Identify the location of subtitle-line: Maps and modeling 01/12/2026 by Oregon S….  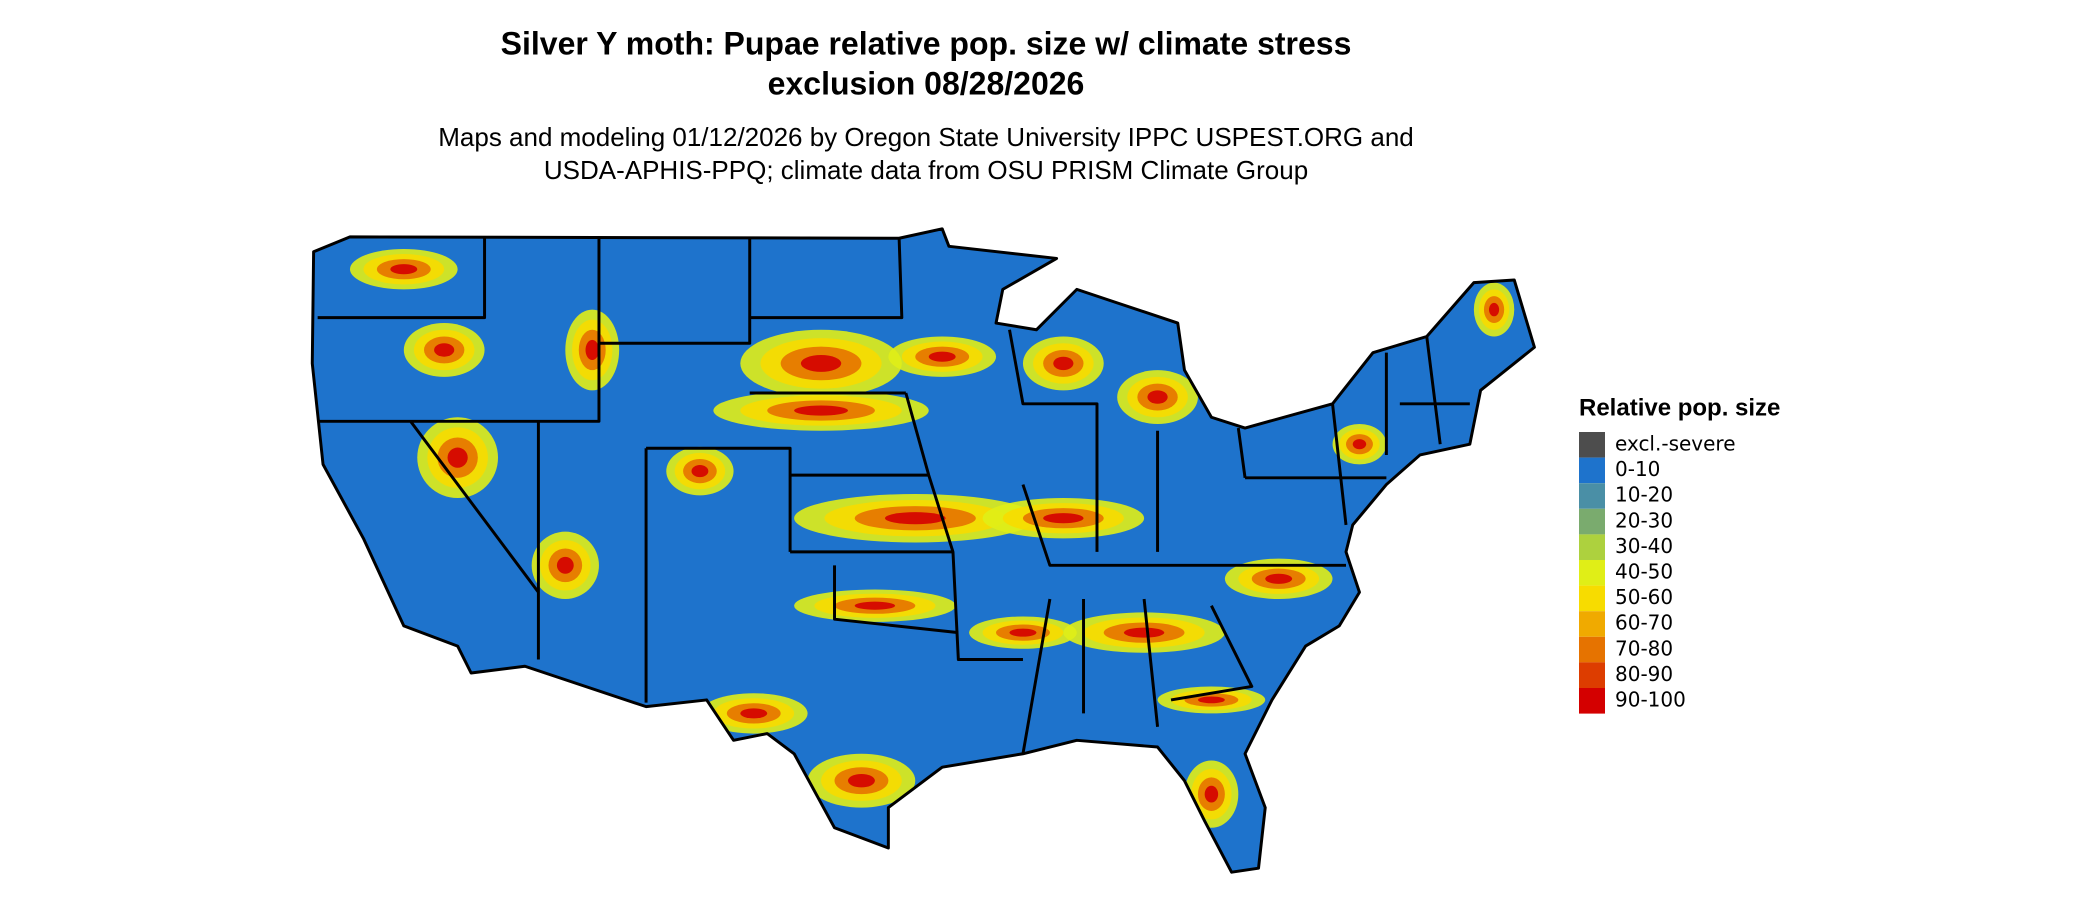
(926, 137).